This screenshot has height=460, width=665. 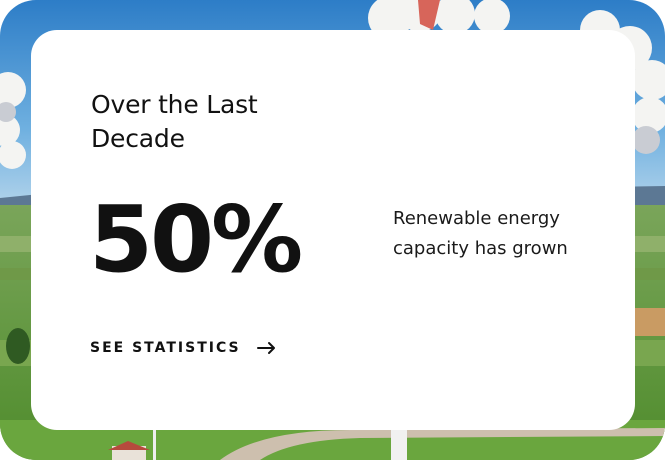 What do you see at coordinates (265, 348) in the screenshot?
I see `arrow-right-icon` at bounding box center [265, 348].